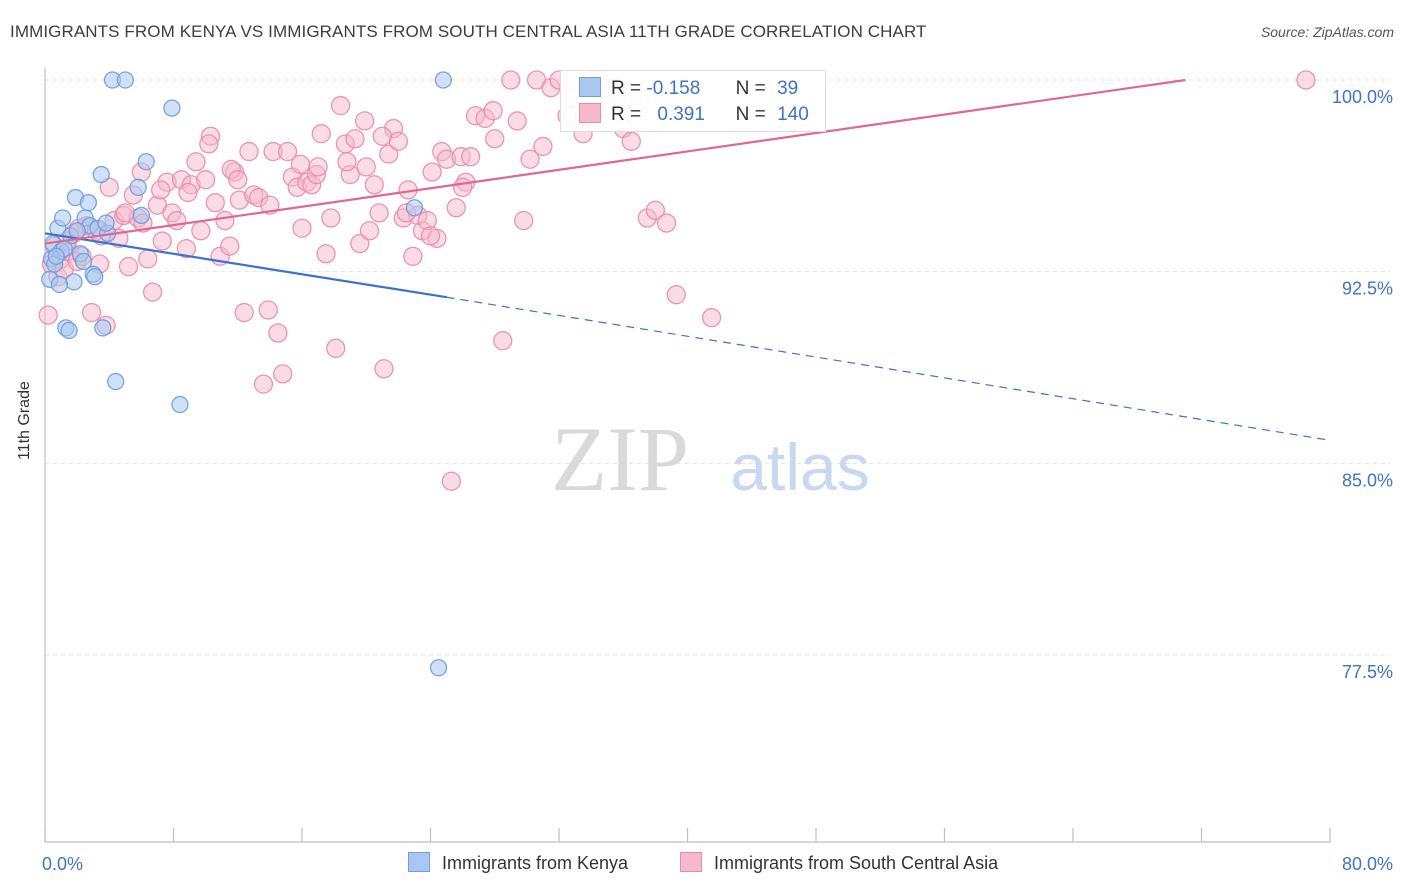 This screenshot has height=892, width=1406. Describe the element at coordinates (1367, 864) in the screenshot. I see `x-tick-label: 80.0%` at that location.